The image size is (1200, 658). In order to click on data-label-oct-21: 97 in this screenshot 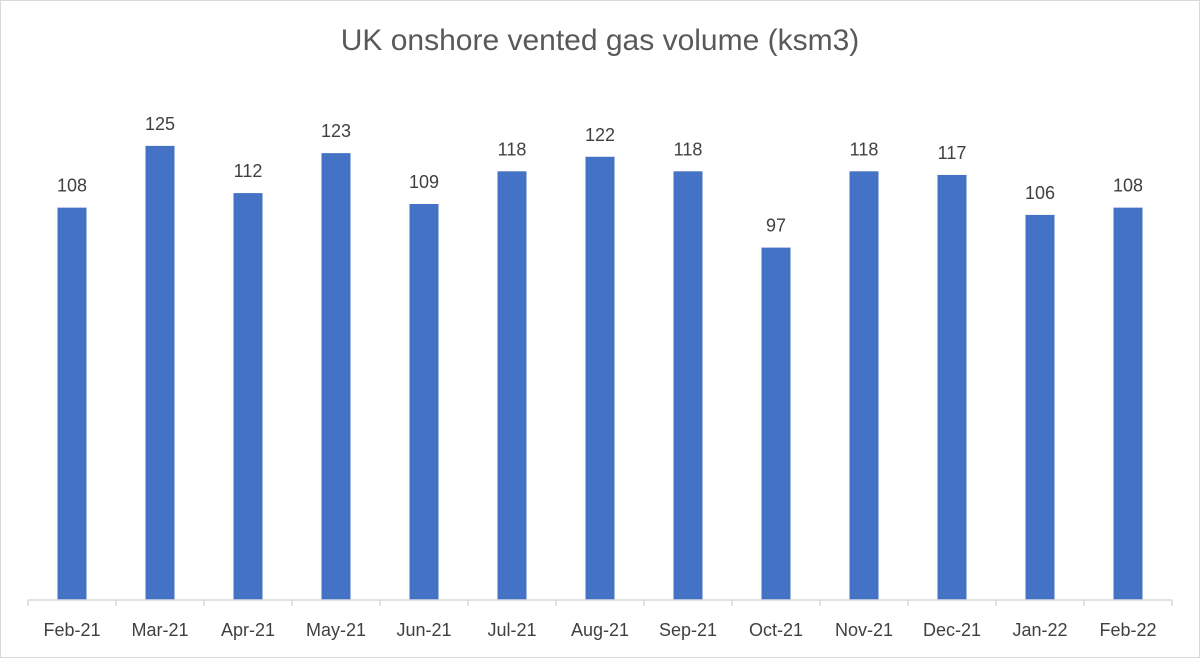, I will do `click(776, 226)`.